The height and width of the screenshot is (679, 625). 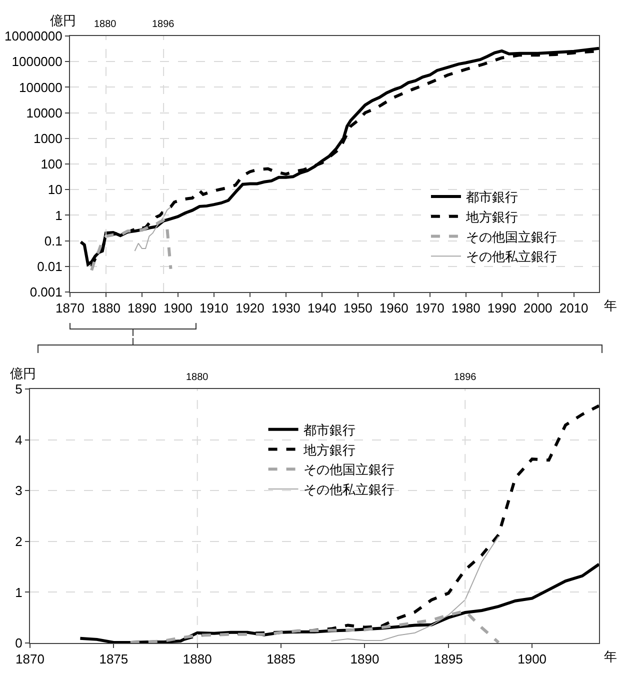 What do you see at coordinates (393, 308) in the screenshot?
I see `x-tick-label: 1960` at bounding box center [393, 308].